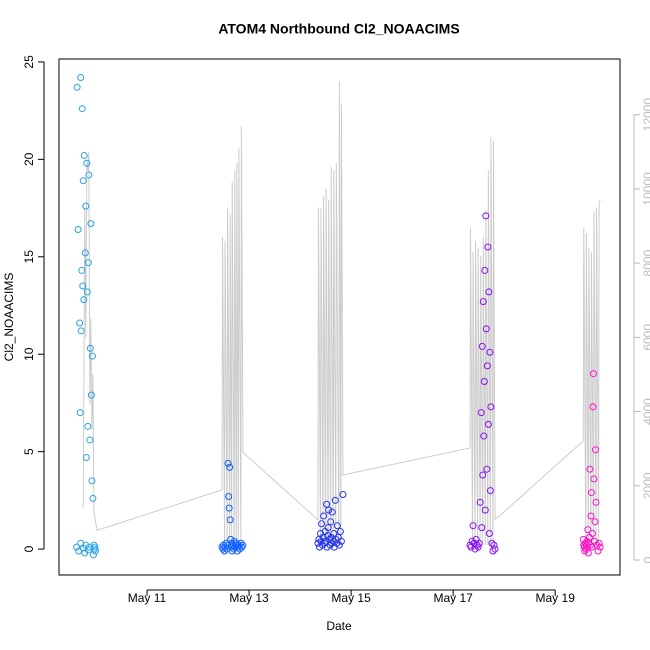  Describe the element at coordinates (645, 337) in the screenshot. I see `y2-tick-label: 6000` at that location.